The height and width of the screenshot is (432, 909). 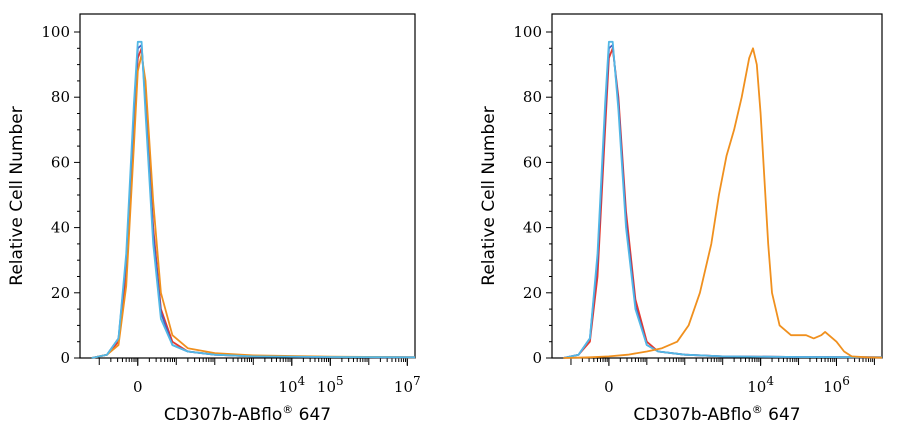 I want to click on x-tick-label: 10⁵, so click(x=330, y=385).